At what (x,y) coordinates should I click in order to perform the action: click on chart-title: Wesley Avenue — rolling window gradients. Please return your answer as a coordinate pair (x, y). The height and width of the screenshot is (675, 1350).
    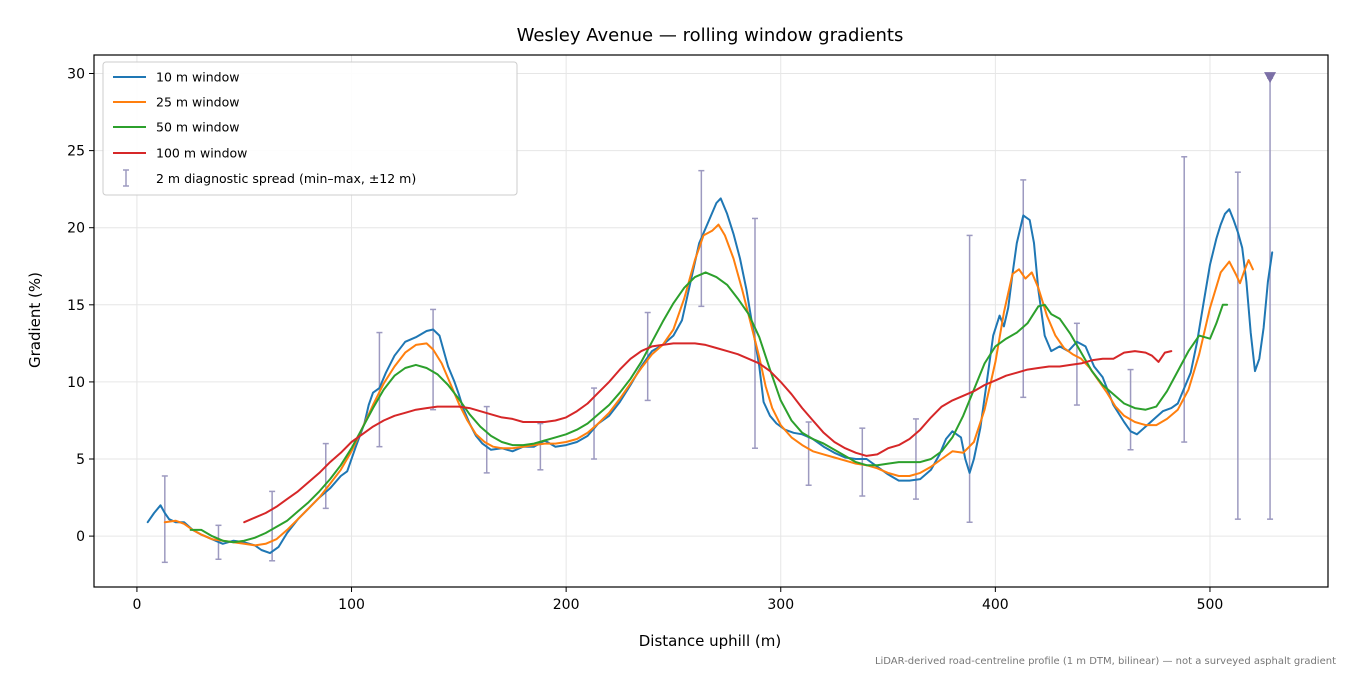
    Looking at the image, I should click on (710, 35).